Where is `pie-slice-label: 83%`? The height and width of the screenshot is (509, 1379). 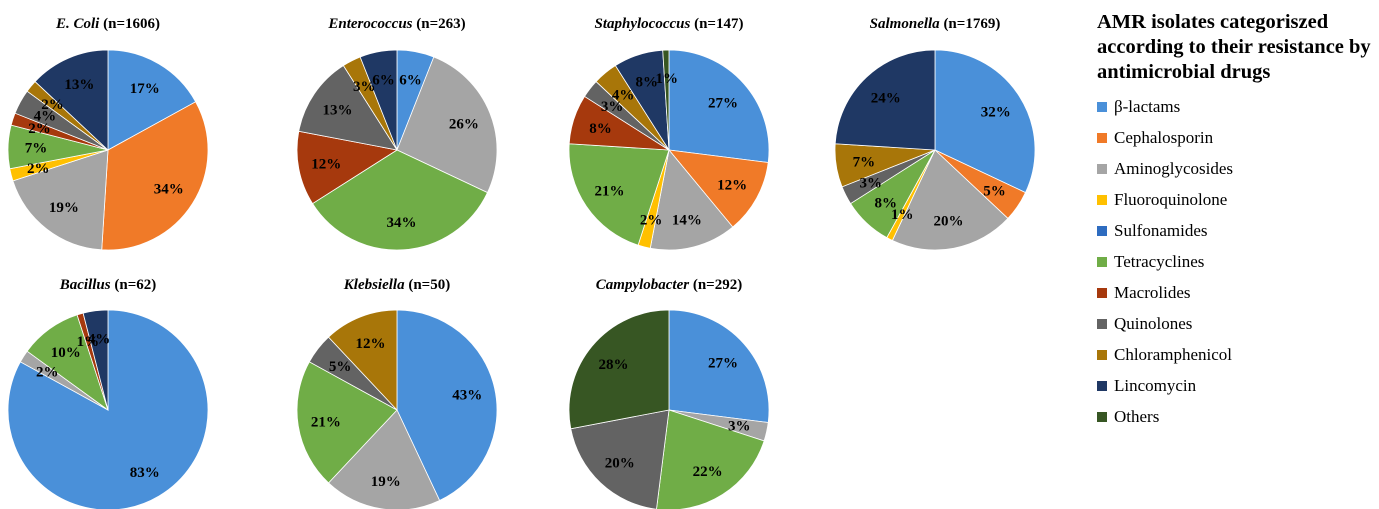
pie-slice-label: 83% is located at coordinates (145, 473).